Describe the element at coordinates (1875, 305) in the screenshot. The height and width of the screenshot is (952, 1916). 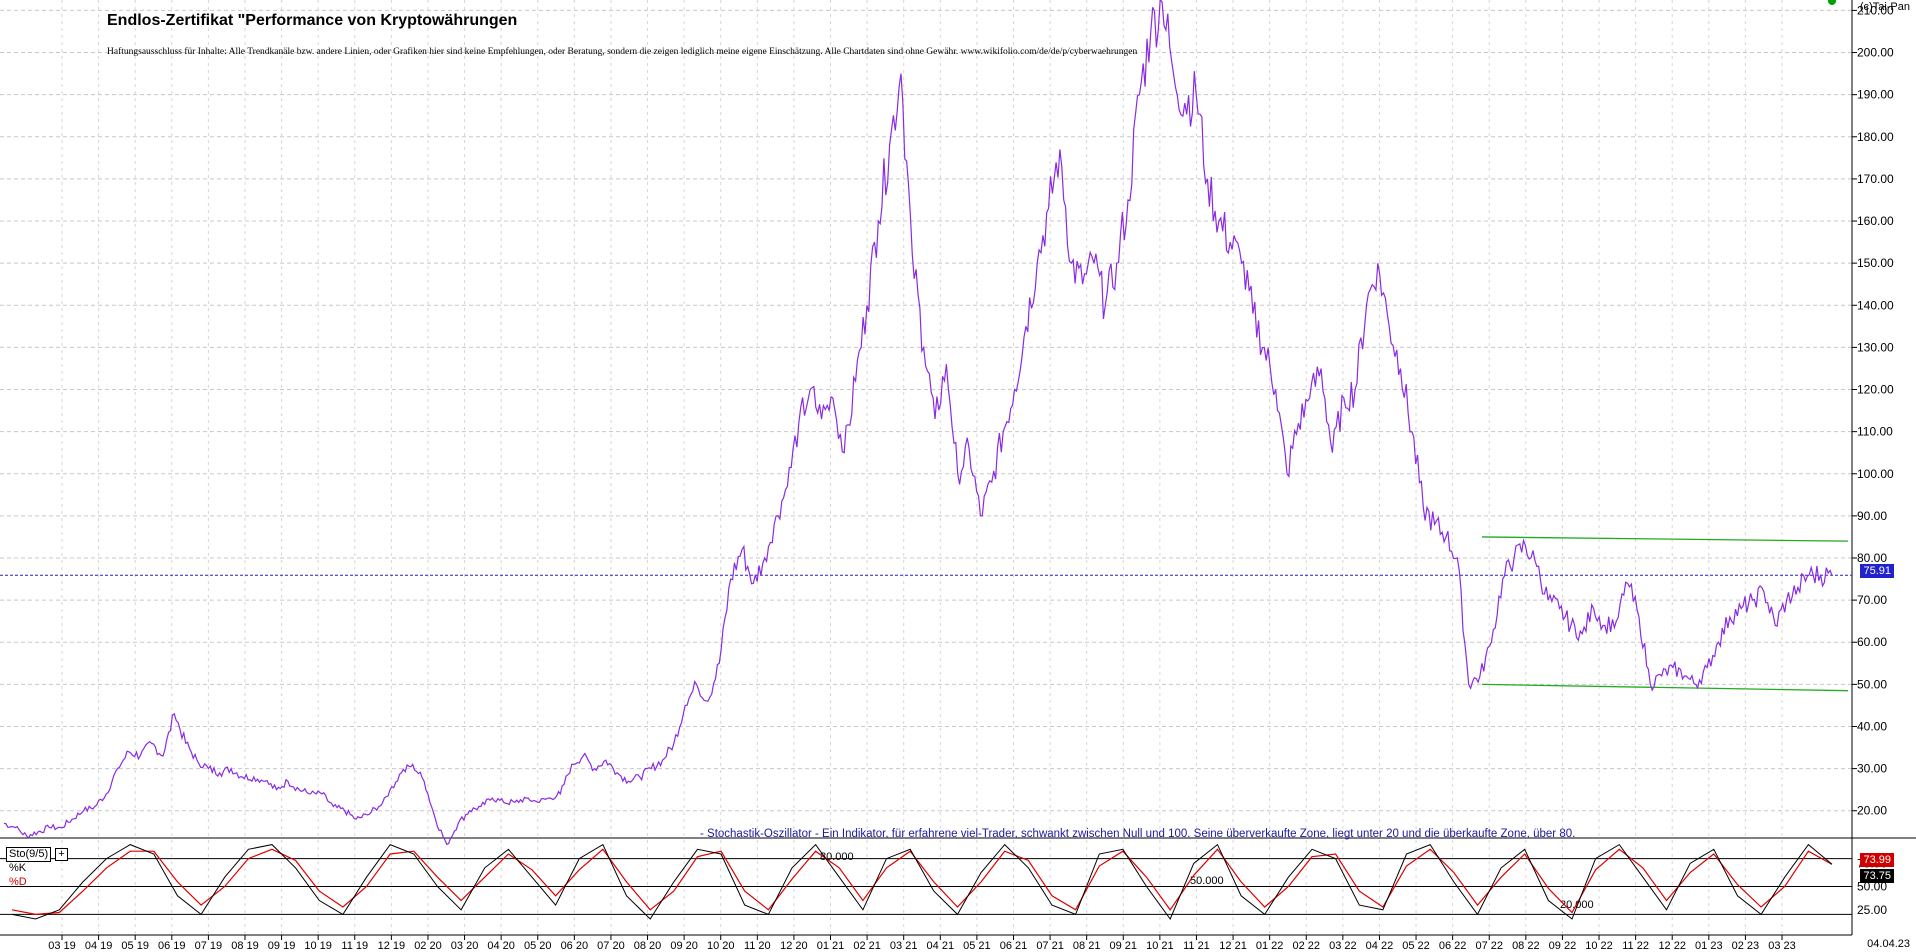
I see `y-tick-label: 140.00` at that location.